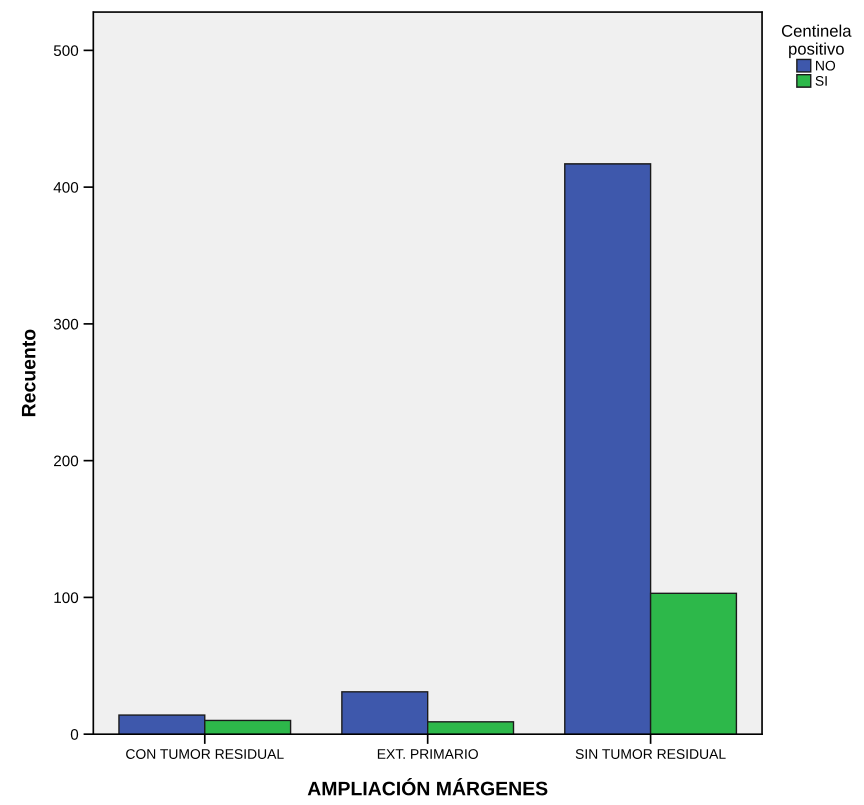 The image size is (864, 805). I want to click on y-tick-label: 500, so click(66, 50).